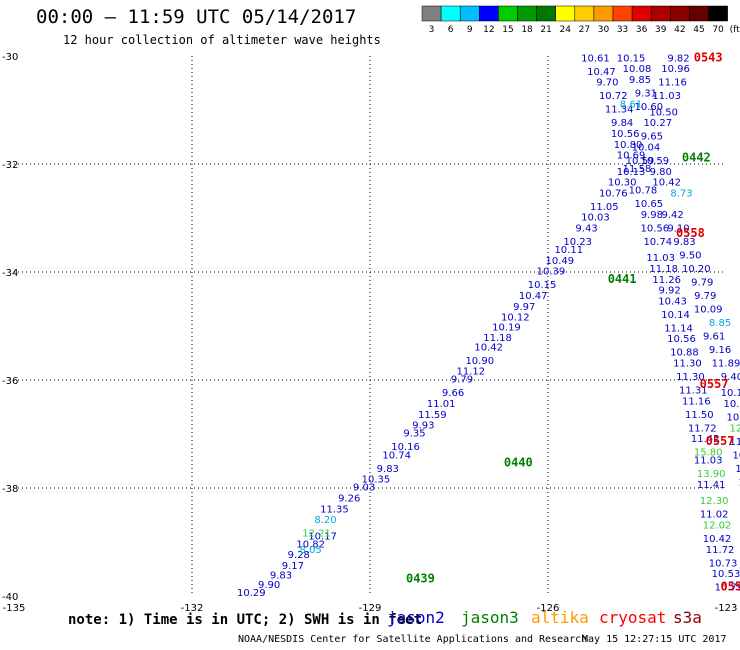  Describe the element at coordinates (604, 30) in the screenshot. I see `color-scale-label: 30` at that location.